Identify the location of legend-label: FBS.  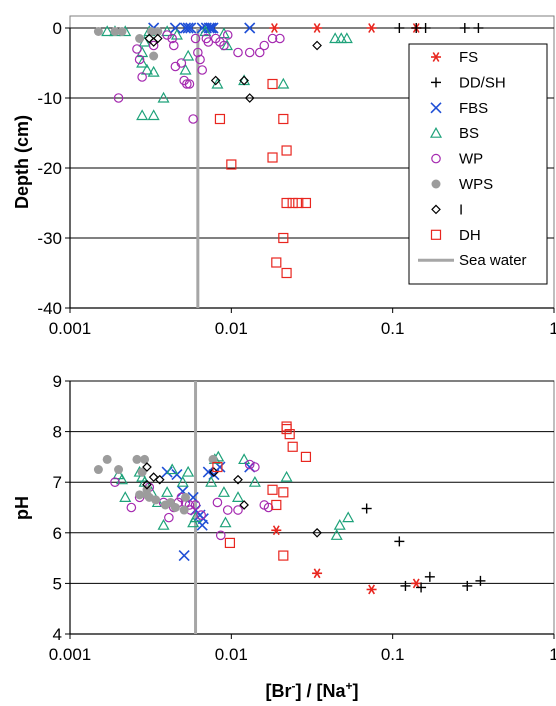
(473, 108).